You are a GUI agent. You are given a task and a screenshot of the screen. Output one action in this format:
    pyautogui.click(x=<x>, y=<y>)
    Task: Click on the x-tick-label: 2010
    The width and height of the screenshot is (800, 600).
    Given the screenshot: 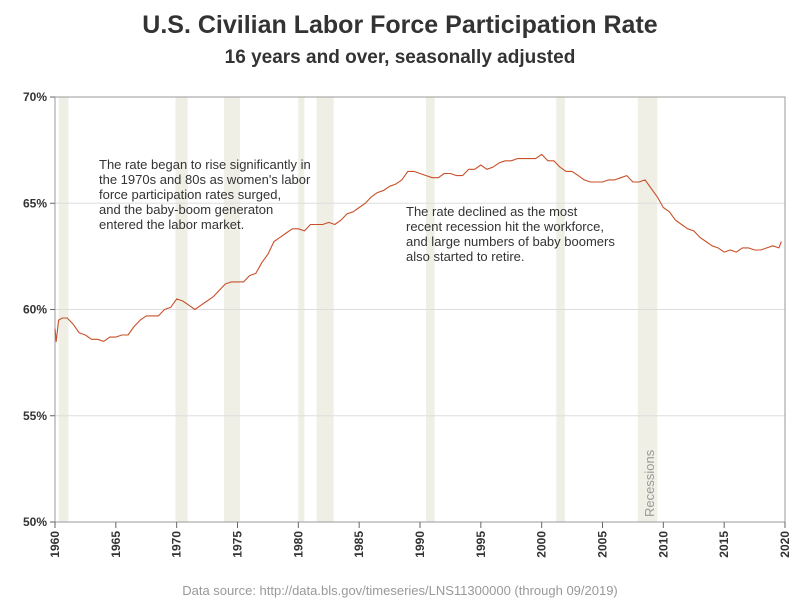 What is the action you would take?
    pyautogui.click(x=663, y=544)
    